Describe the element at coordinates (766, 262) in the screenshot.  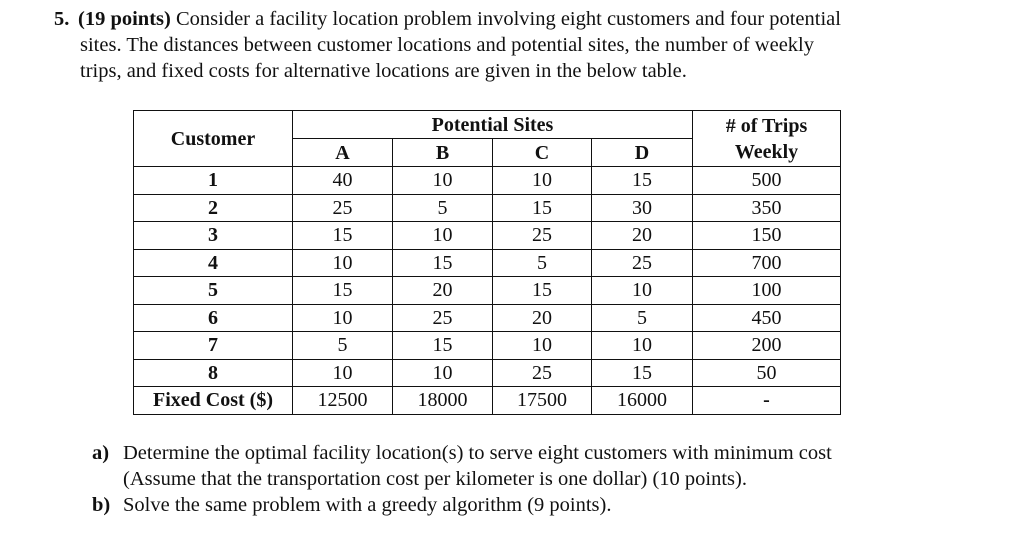
I see `trips-cell: 700` at that location.